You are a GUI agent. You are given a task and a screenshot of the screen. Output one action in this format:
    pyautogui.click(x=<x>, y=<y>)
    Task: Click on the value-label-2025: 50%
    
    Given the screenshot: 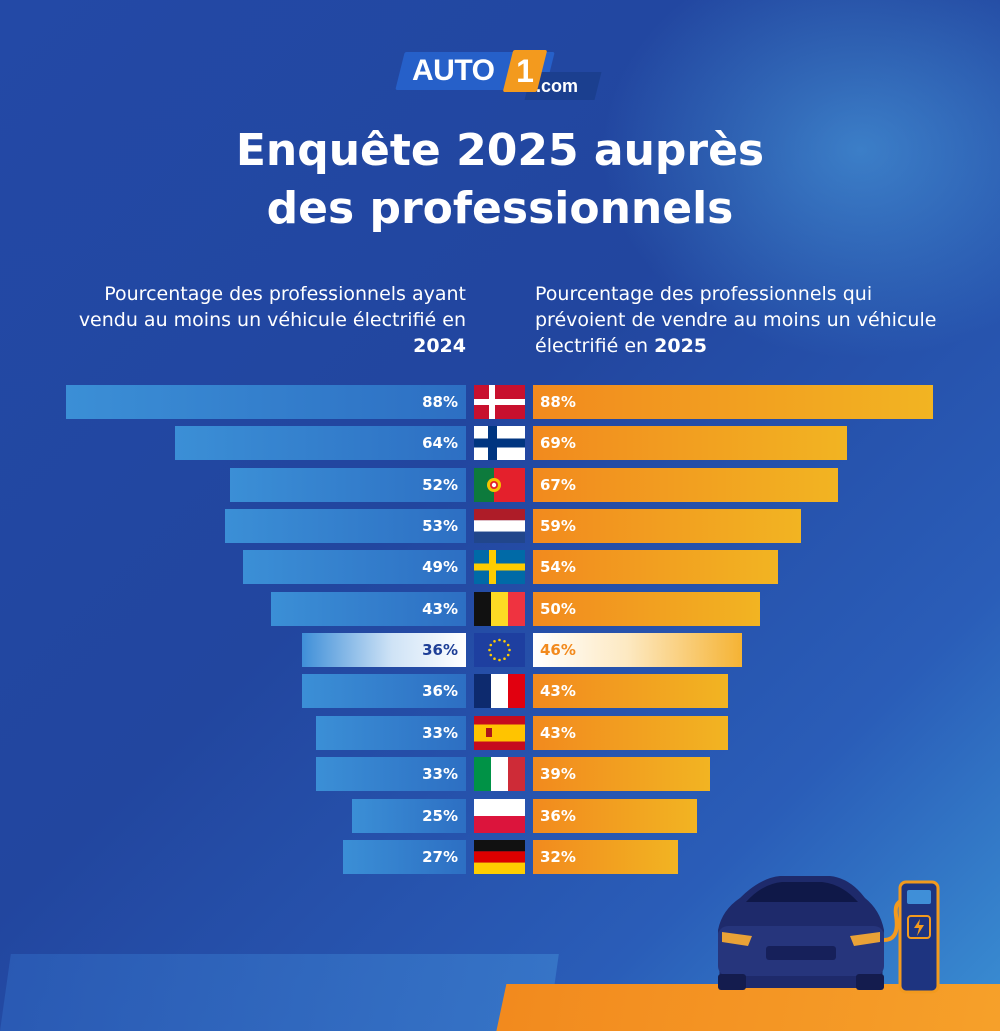 What is the action you would take?
    pyautogui.click(x=558, y=608)
    